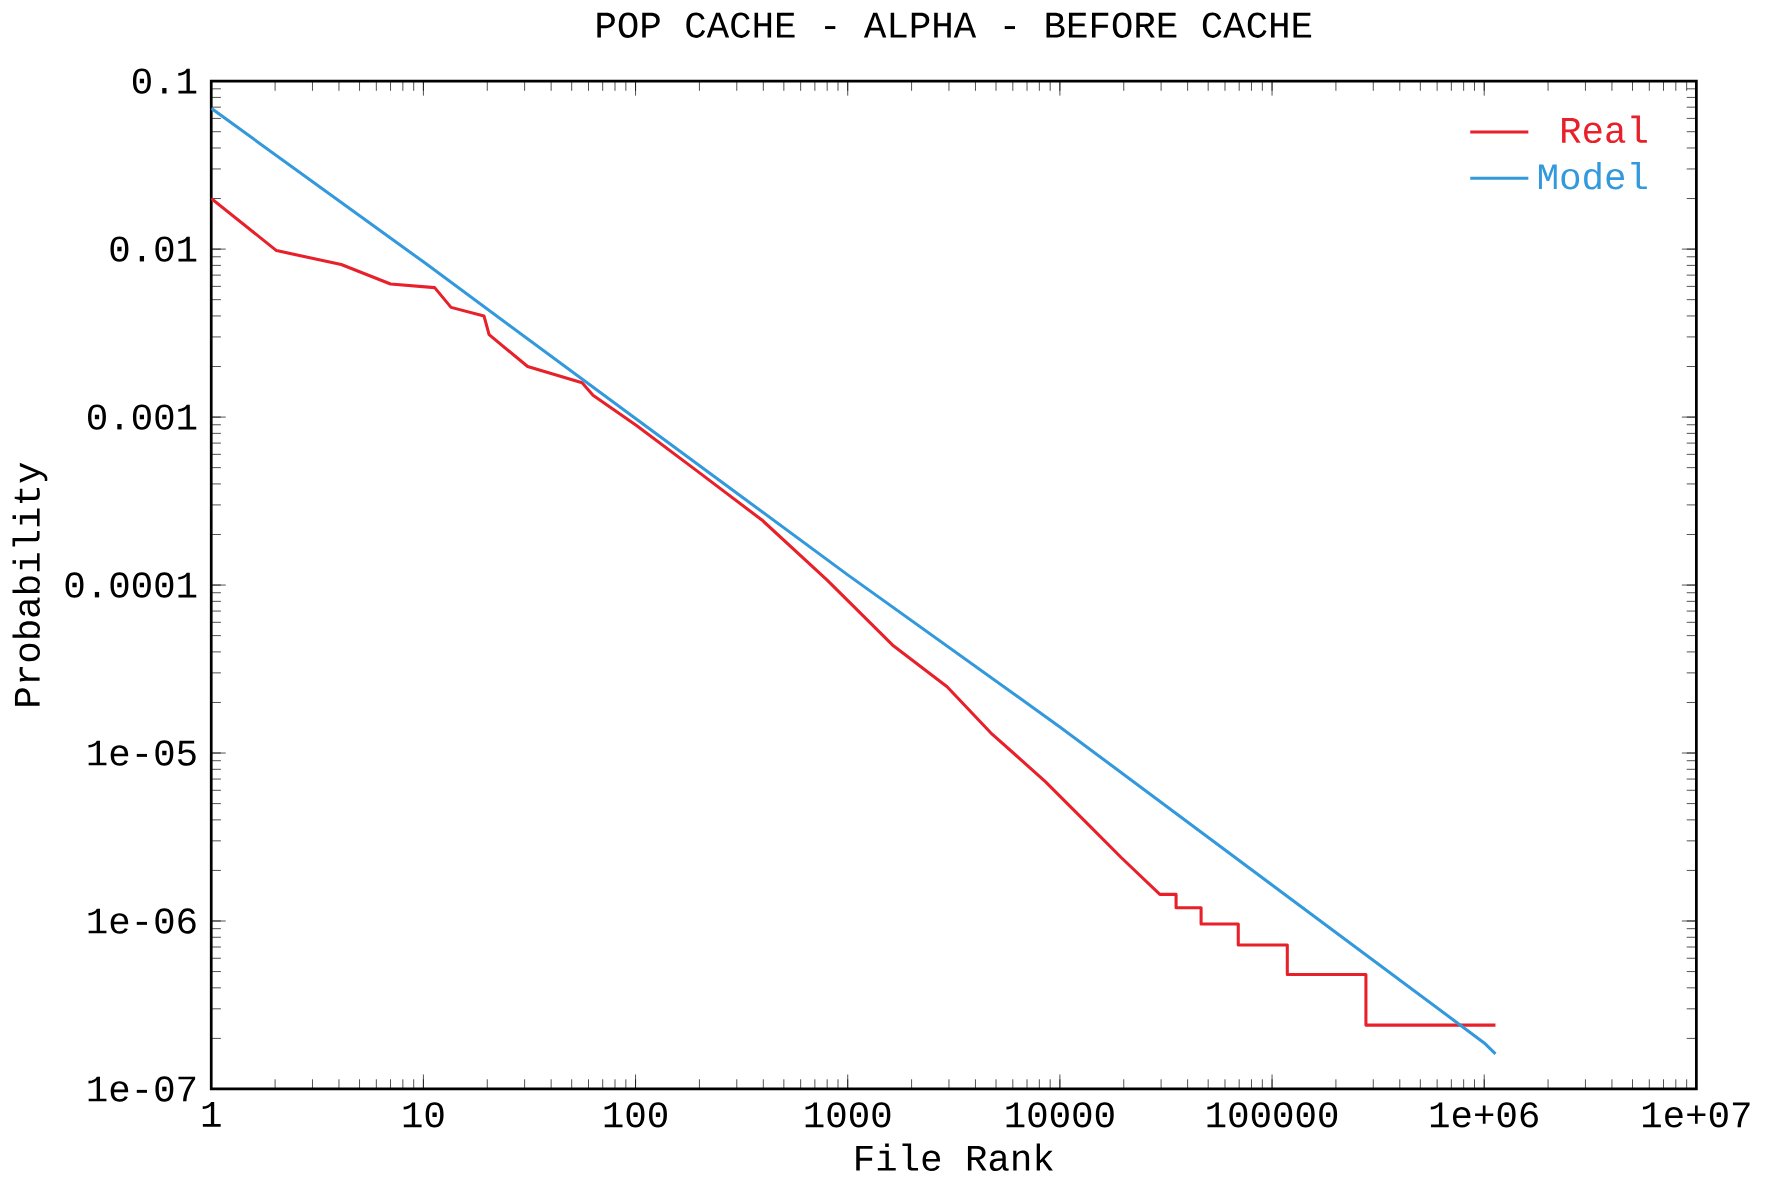 Image resolution: width=1765 pixels, height=1183 pixels. I want to click on x-tick-label: 1, so click(211, 1114).